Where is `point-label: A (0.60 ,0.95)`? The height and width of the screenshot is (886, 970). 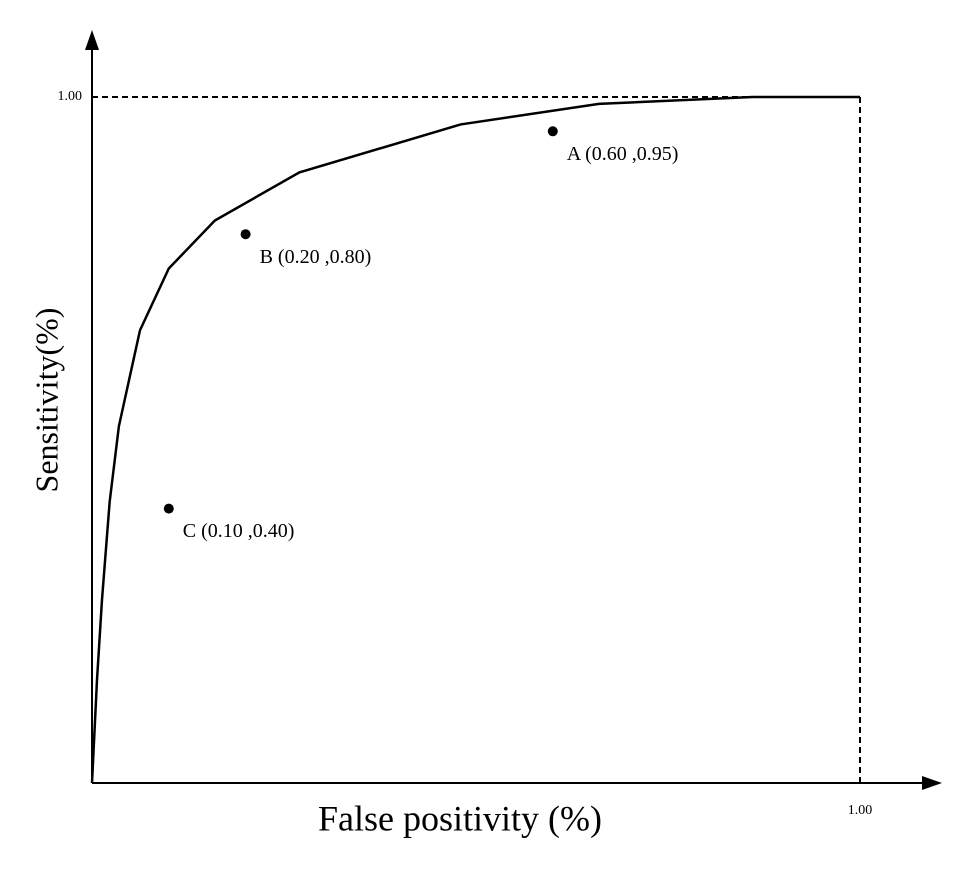 point-label: A (0.60 ,0.95) is located at coordinates (623, 154).